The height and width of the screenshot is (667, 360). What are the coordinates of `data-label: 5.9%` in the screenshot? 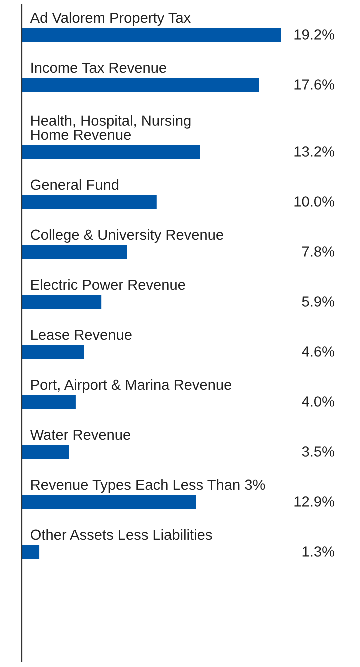 It's located at (318, 301).